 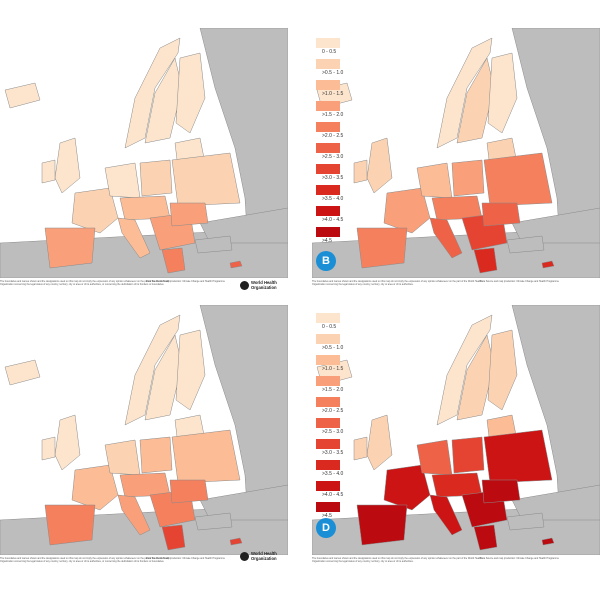 What do you see at coordinates (264, 287) in the screenshot?
I see `who-name-line2: Organization` at bounding box center [264, 287].